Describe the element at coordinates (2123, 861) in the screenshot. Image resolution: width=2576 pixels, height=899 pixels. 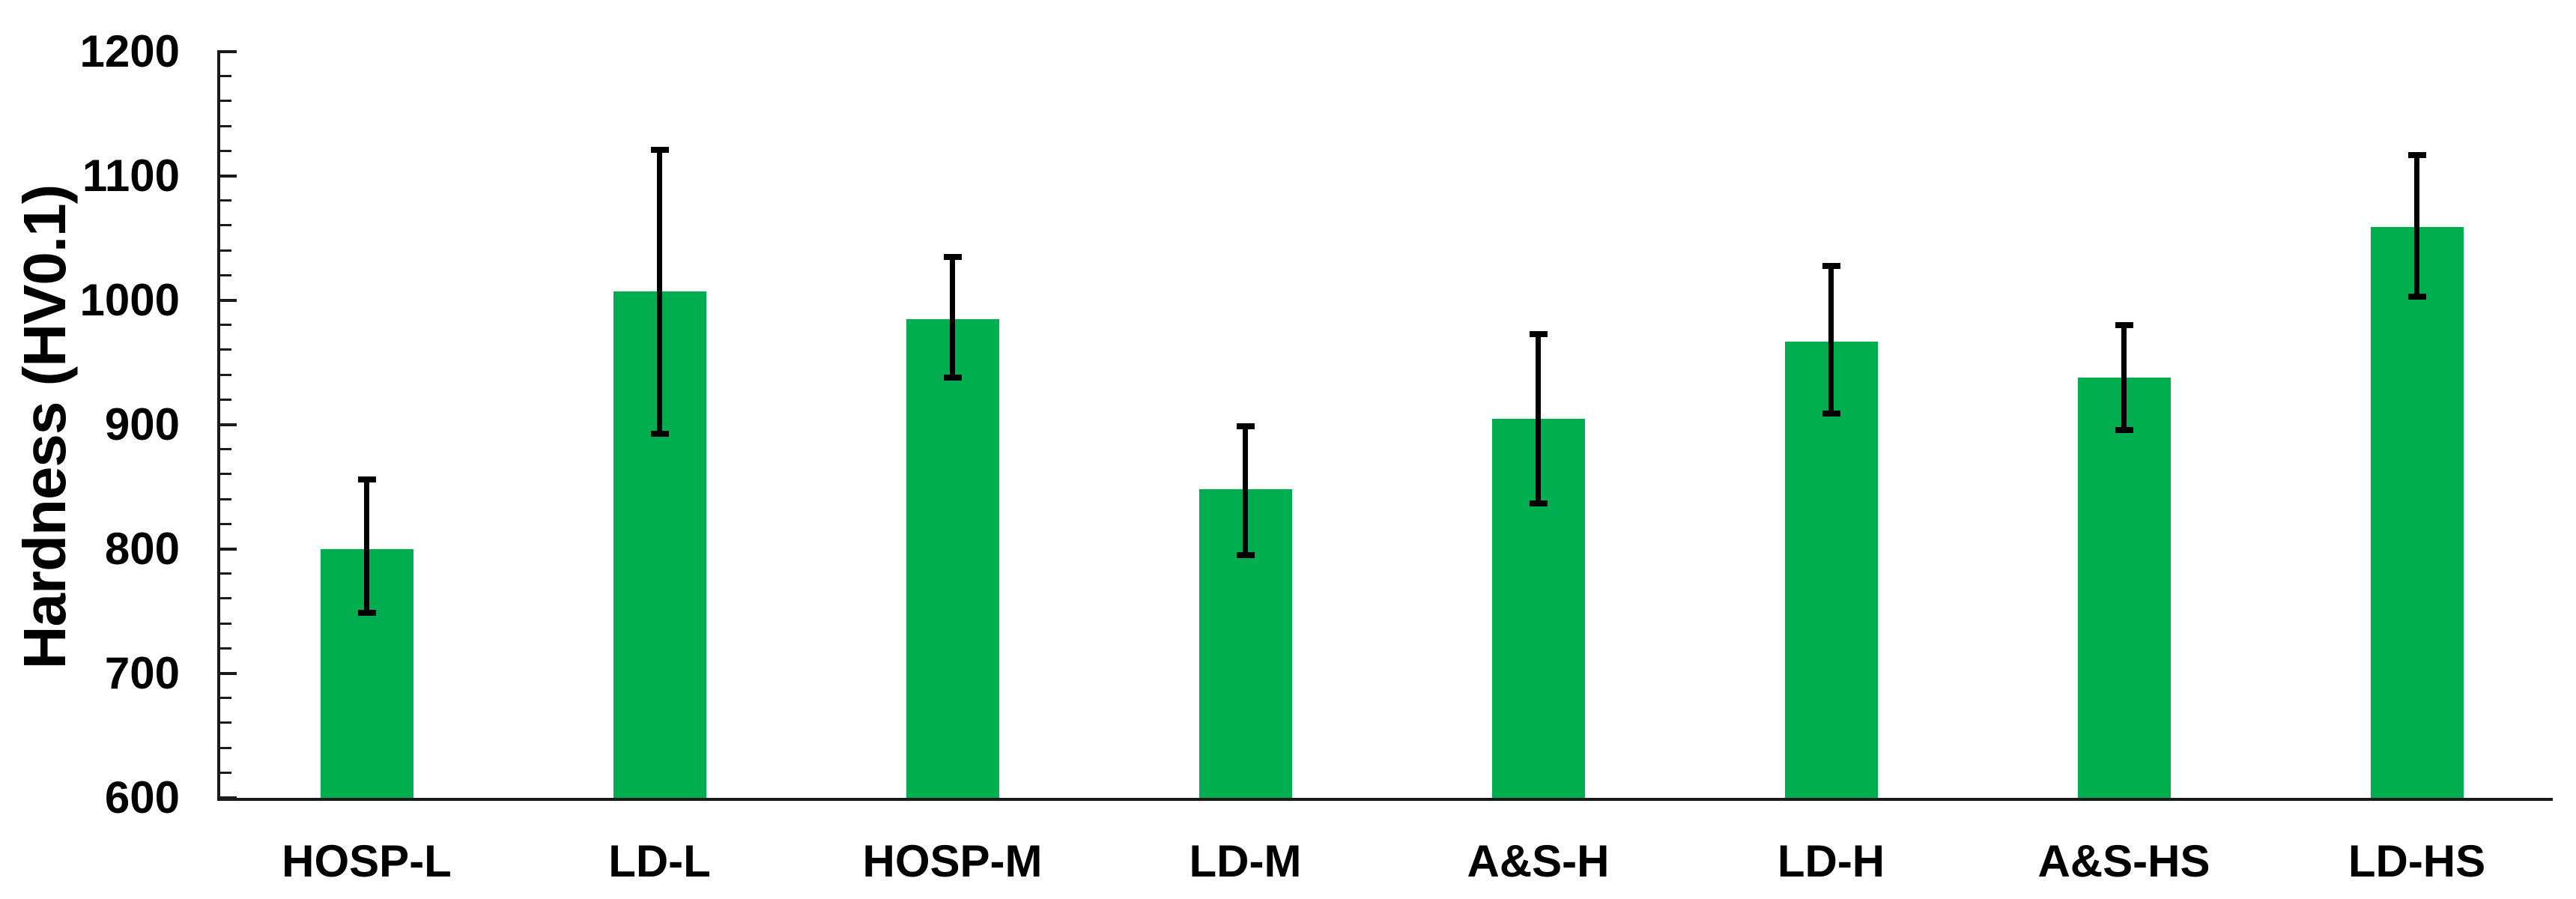
I see `x-category-label: A&S-HS` at that location.